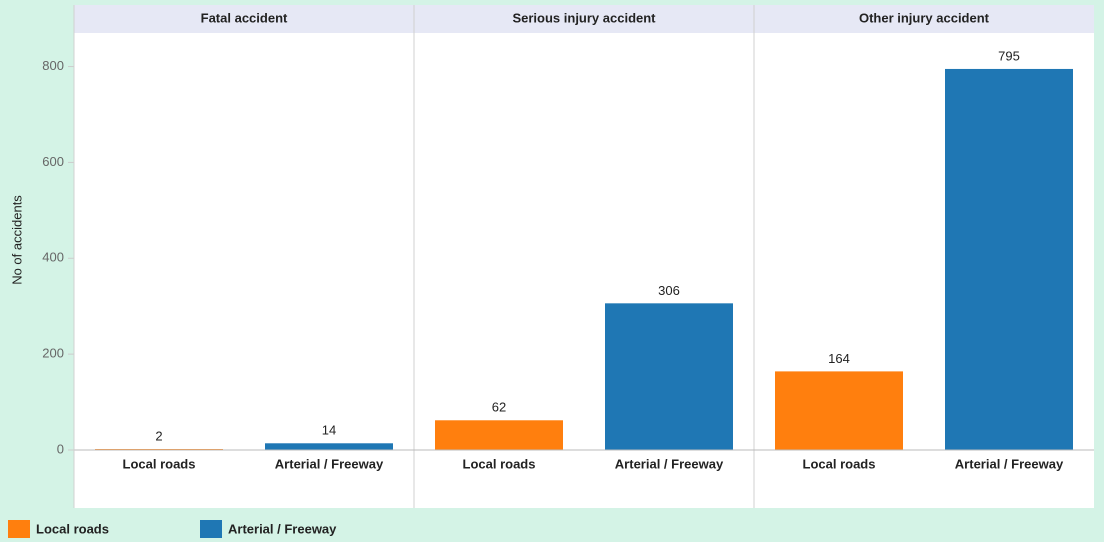 This screenshot has width=1104, height=542. What do you see at coordinates (72, 528) in the screenshot?
I see `legend-label: Local roads` at bounding box center [72, 528].